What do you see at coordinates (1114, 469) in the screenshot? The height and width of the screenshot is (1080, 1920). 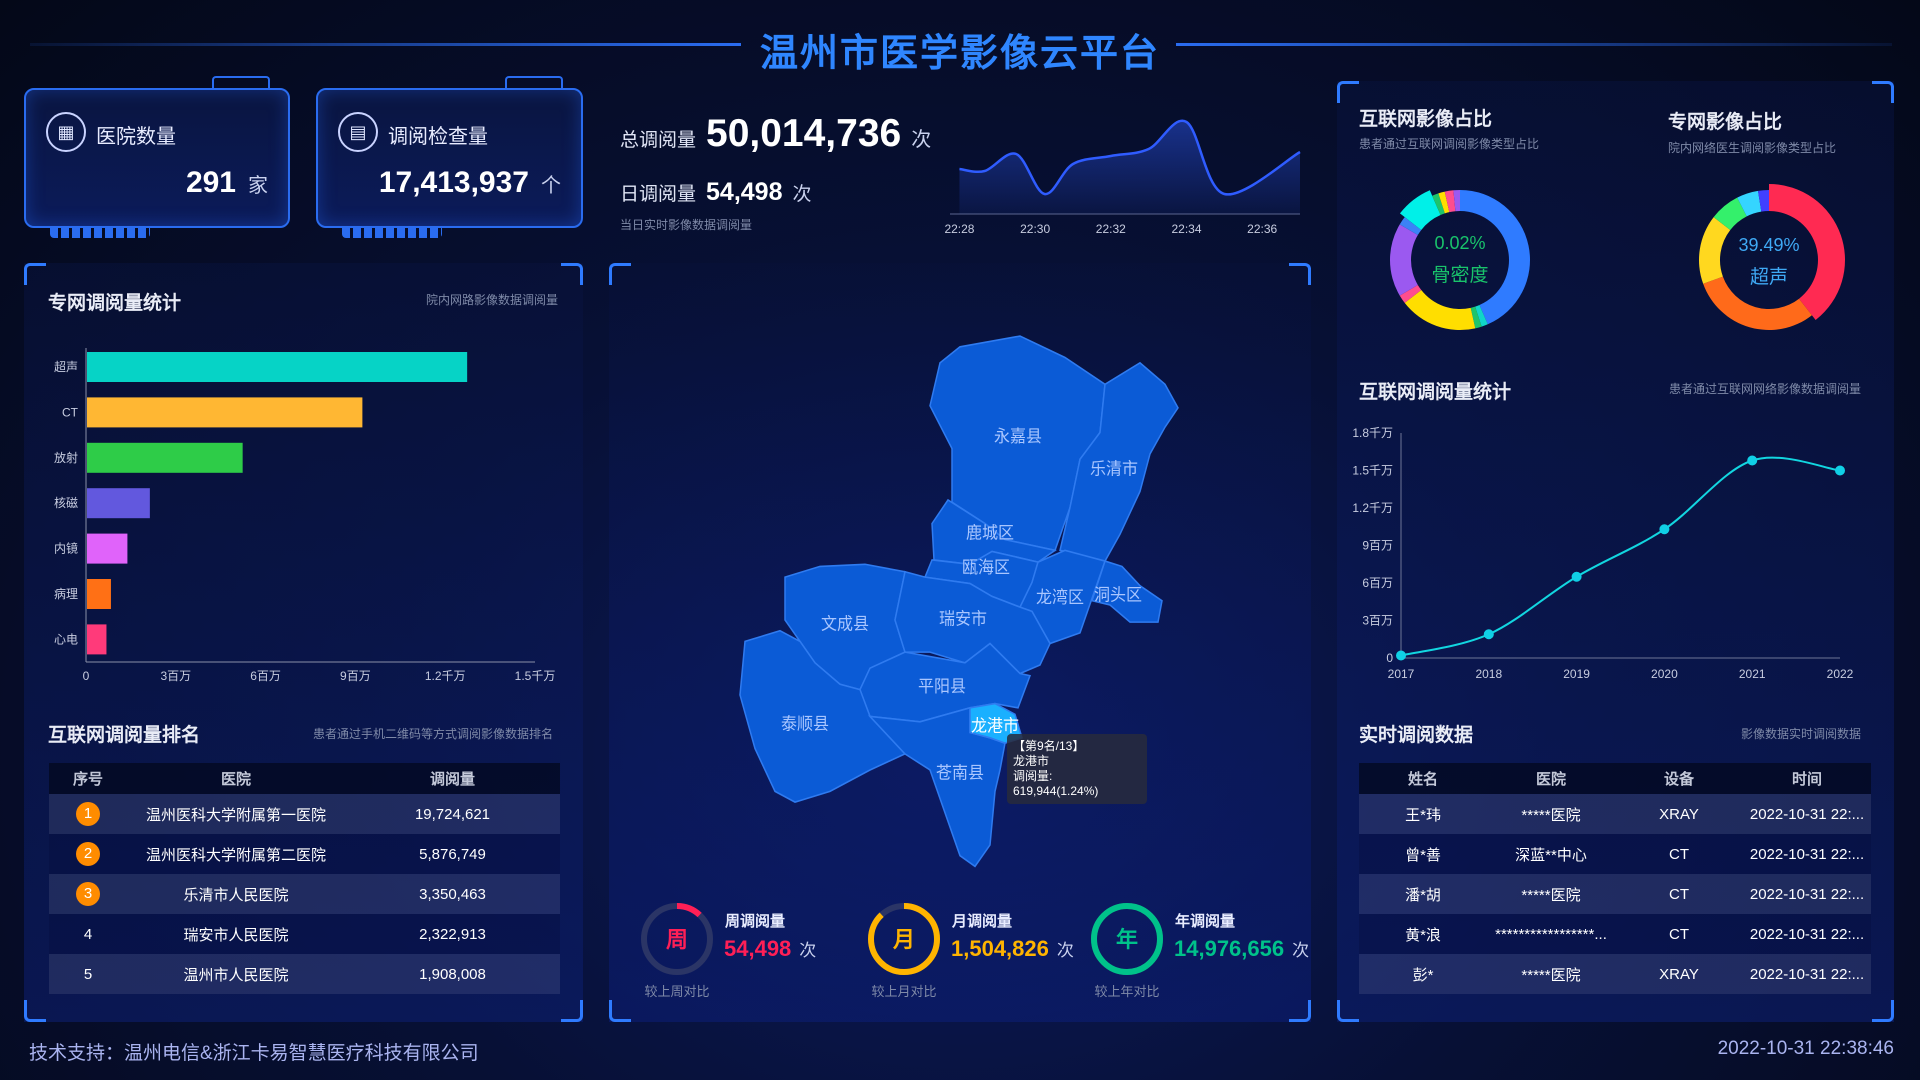 I see `map-region-label: 乐清市` at bounding box center [1114, 469].